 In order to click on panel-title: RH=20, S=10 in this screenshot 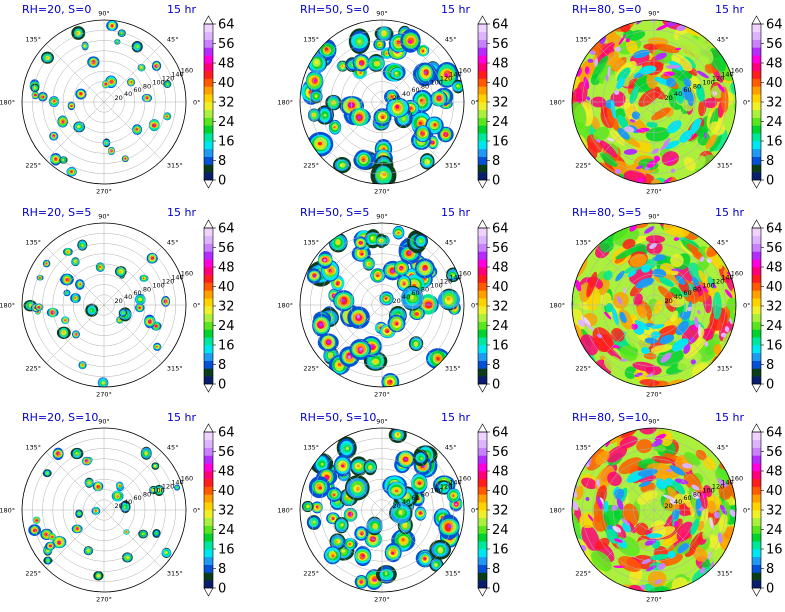, I will do `click(60, 417)`.